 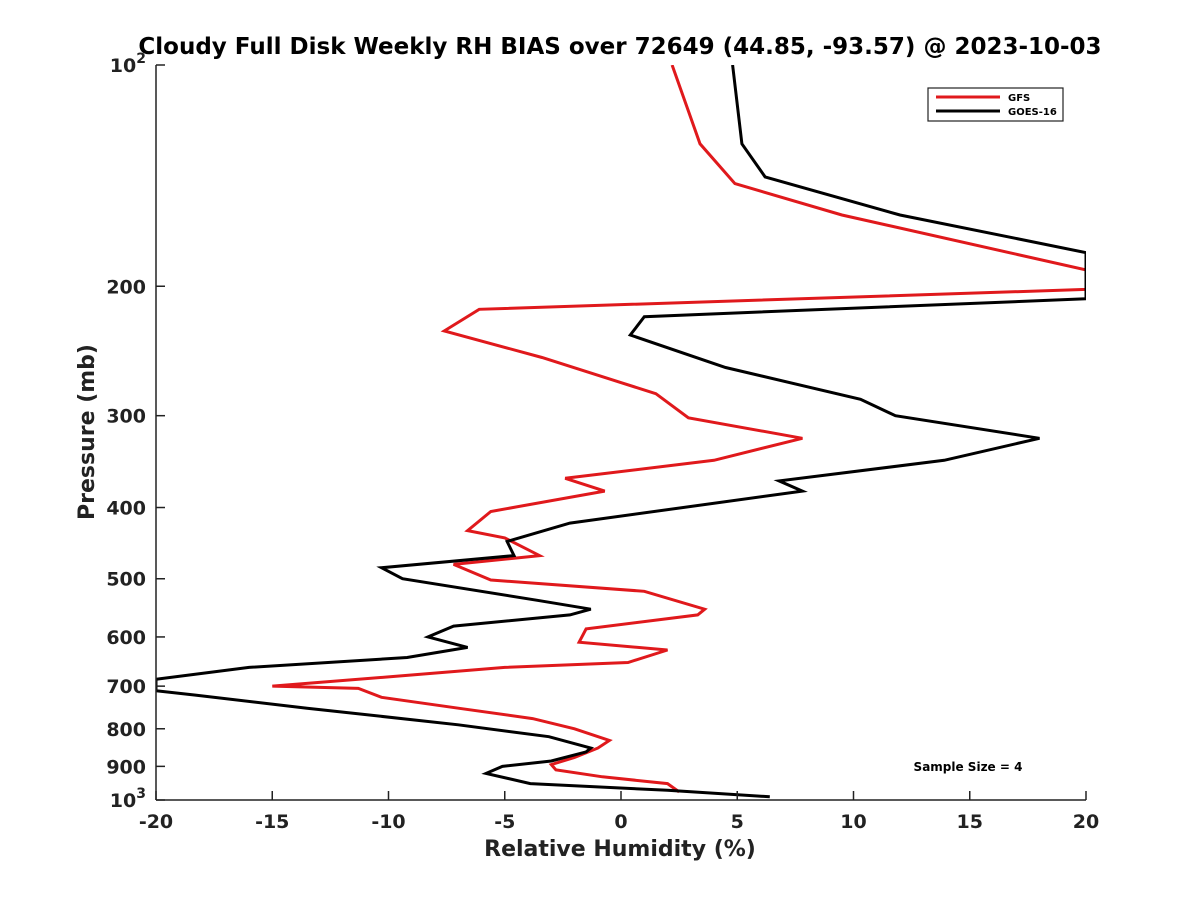 I want to click on x-tick-label: 0, so click(x=620, y=822).